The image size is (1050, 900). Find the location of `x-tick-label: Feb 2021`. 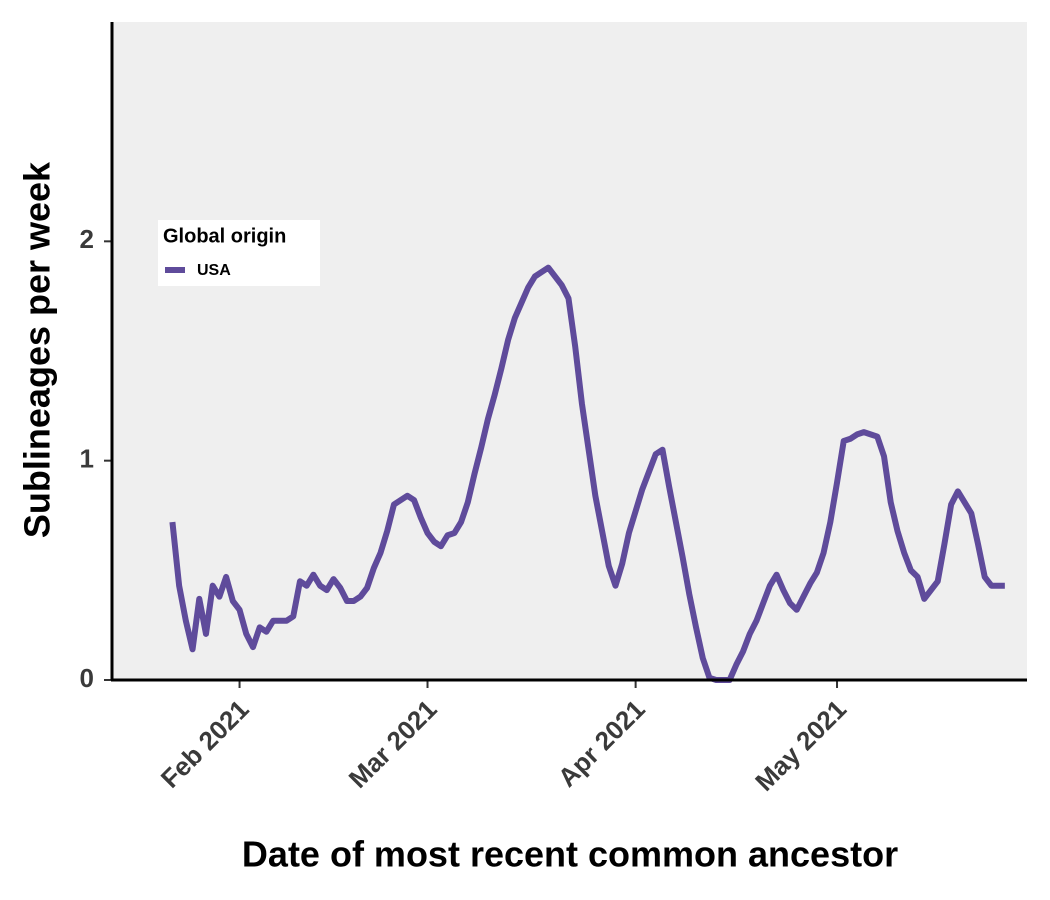

x-tick-label: Feb 2021 is located at coordinates (205, 744).